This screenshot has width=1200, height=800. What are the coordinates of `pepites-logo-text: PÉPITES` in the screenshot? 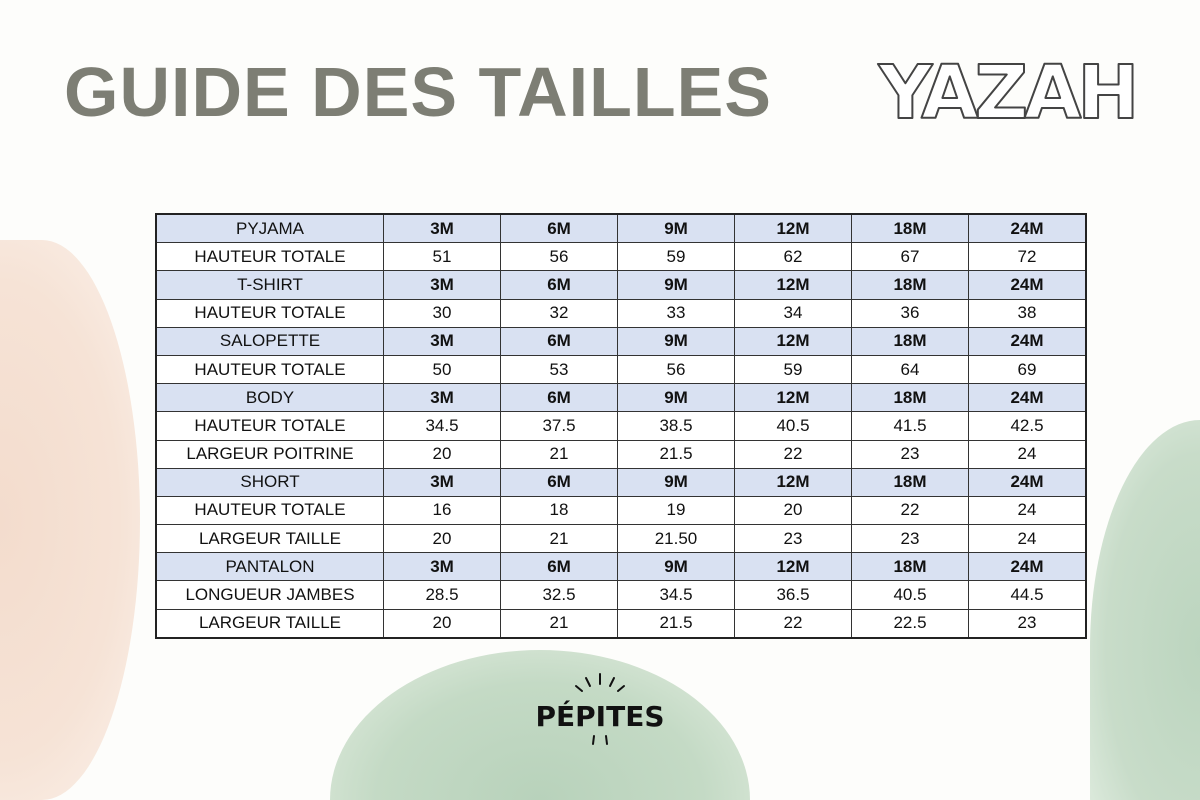 It's located at (600, 716).